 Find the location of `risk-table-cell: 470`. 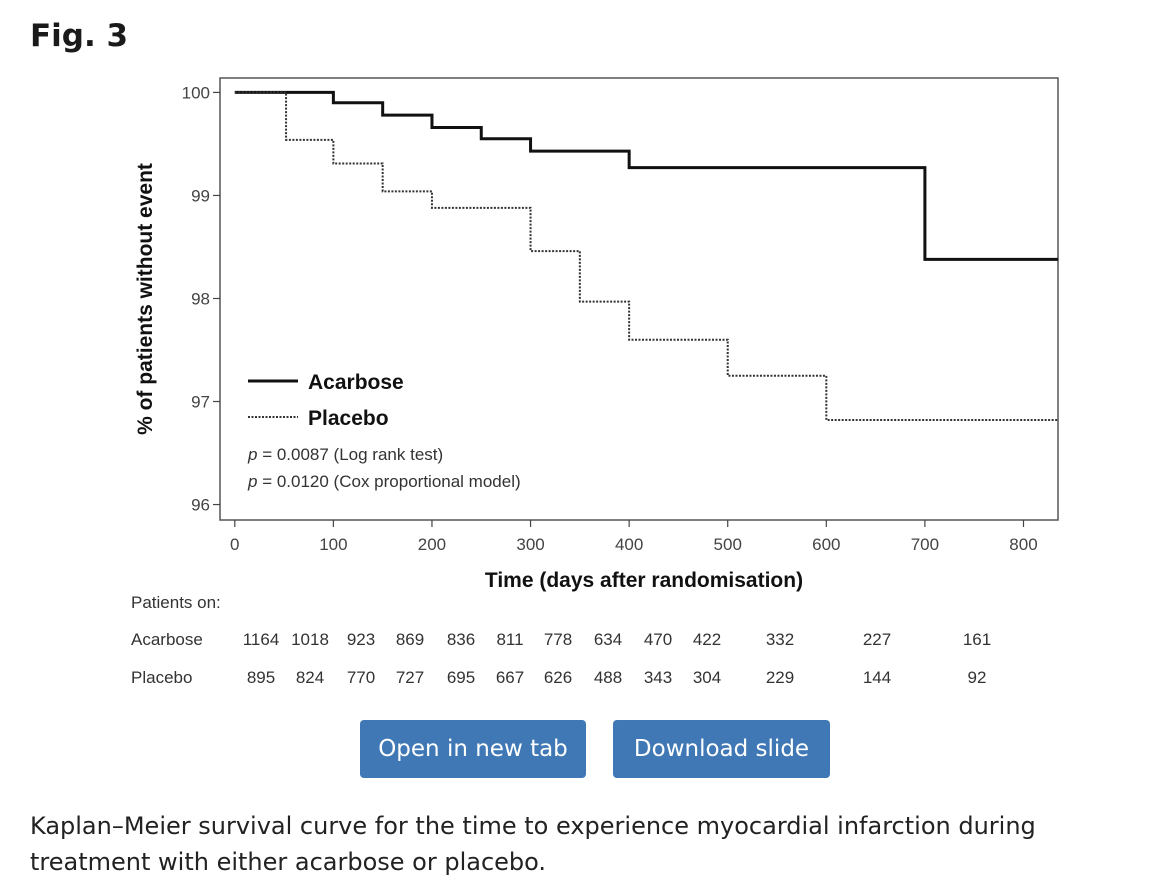

risk-table-cell: 470 is located at coordinates (658, 639).